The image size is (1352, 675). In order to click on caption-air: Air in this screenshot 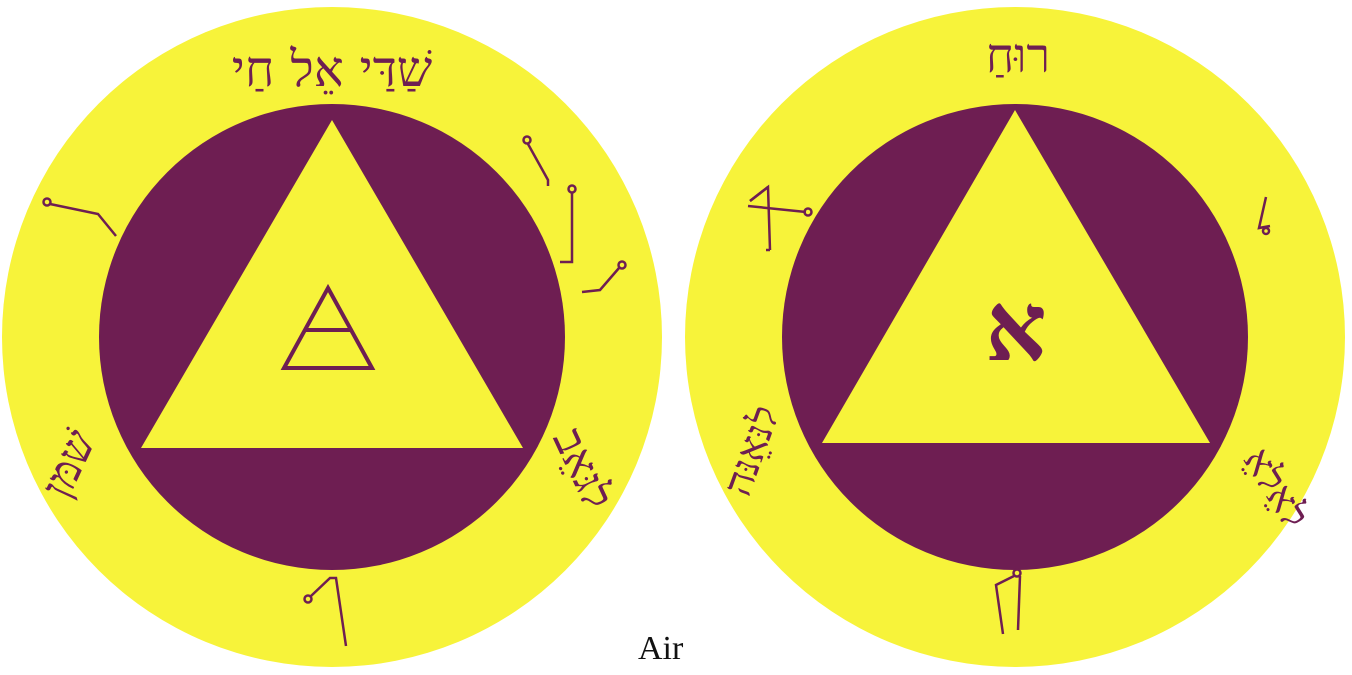, I will do `click(661, 648)`.